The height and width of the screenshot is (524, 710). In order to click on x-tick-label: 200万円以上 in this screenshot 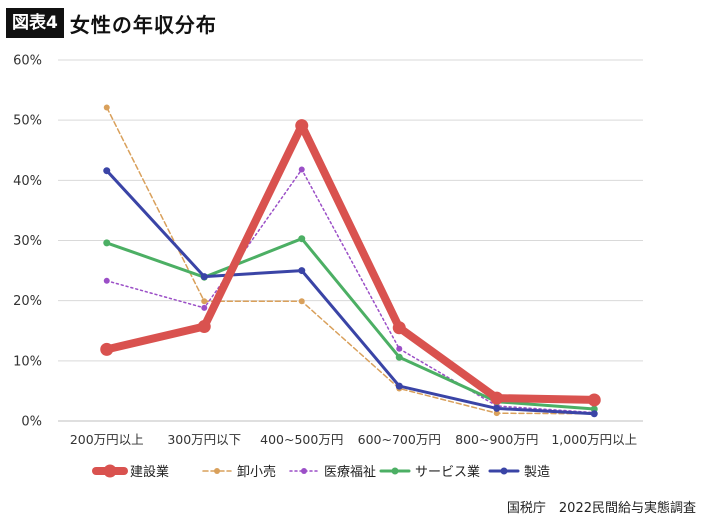, I will do `click(107, 439)`.